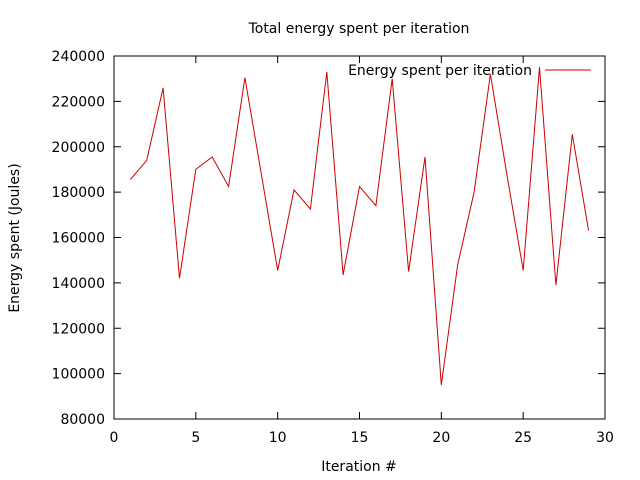 The width and height of the screenshot is (640, 480). Describe the element at coordinates (78, 102) in the screenshot. I see `y-tick-label: 220000` at that location.